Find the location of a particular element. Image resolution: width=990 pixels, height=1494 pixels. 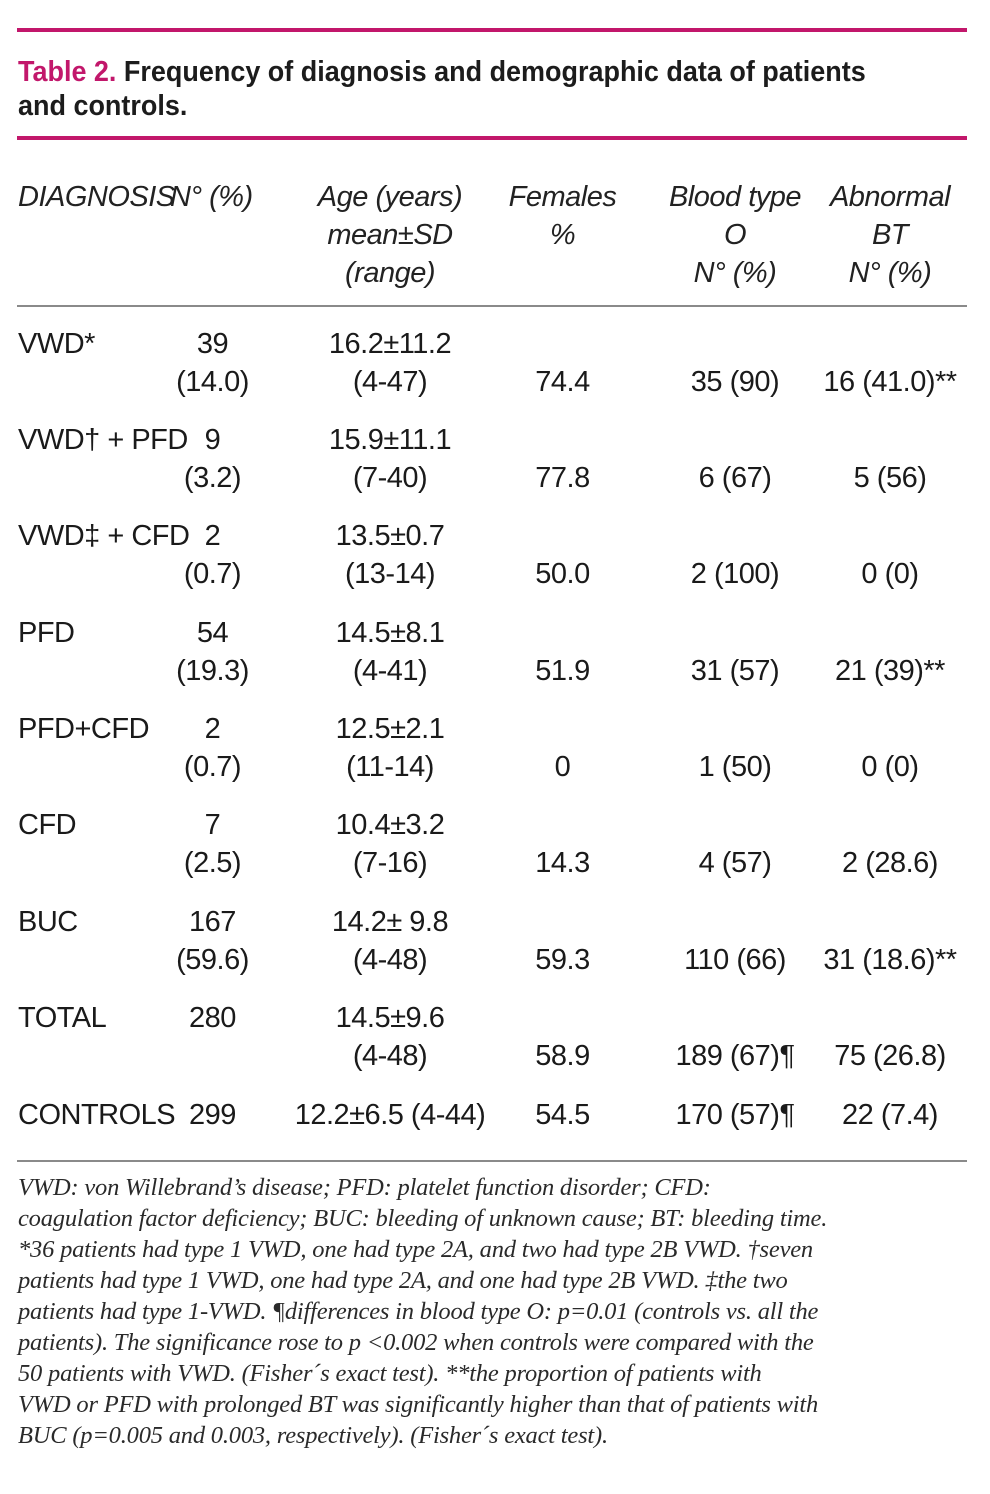

header-blood-line2: O is located at coordinates (735, 235).